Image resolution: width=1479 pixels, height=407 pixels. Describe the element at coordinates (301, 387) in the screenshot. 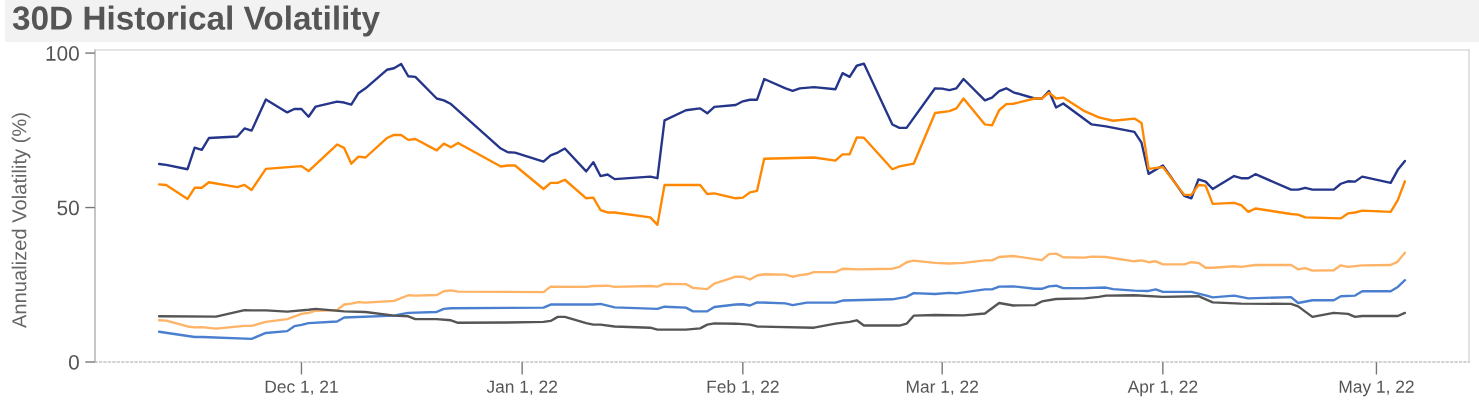

I see `x-tick-label: Dec 1, 21` at that location.